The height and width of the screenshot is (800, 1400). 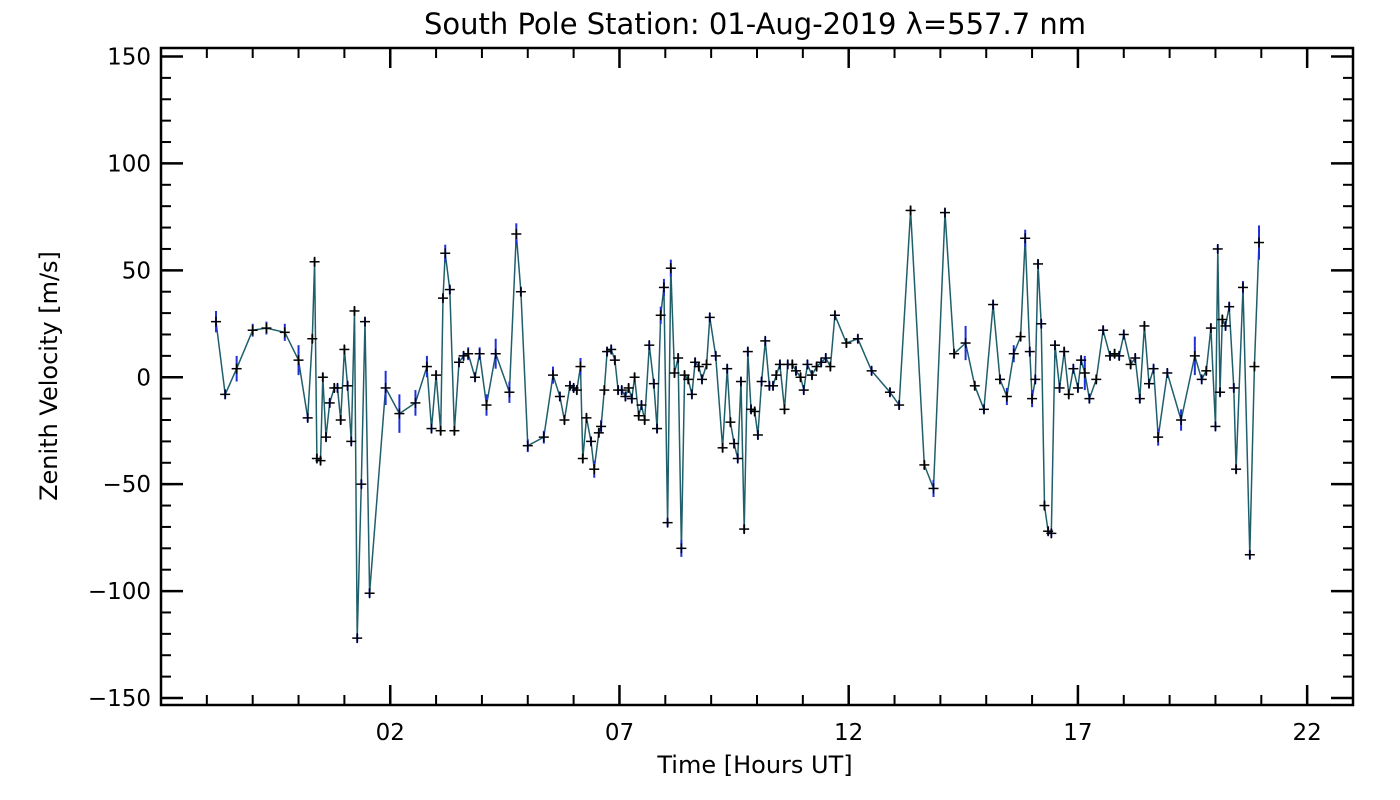 What do you see at coordinates (119, 592) in the screenshot?
I see `y-tick-label: −100` at bounding box center [119, 592].